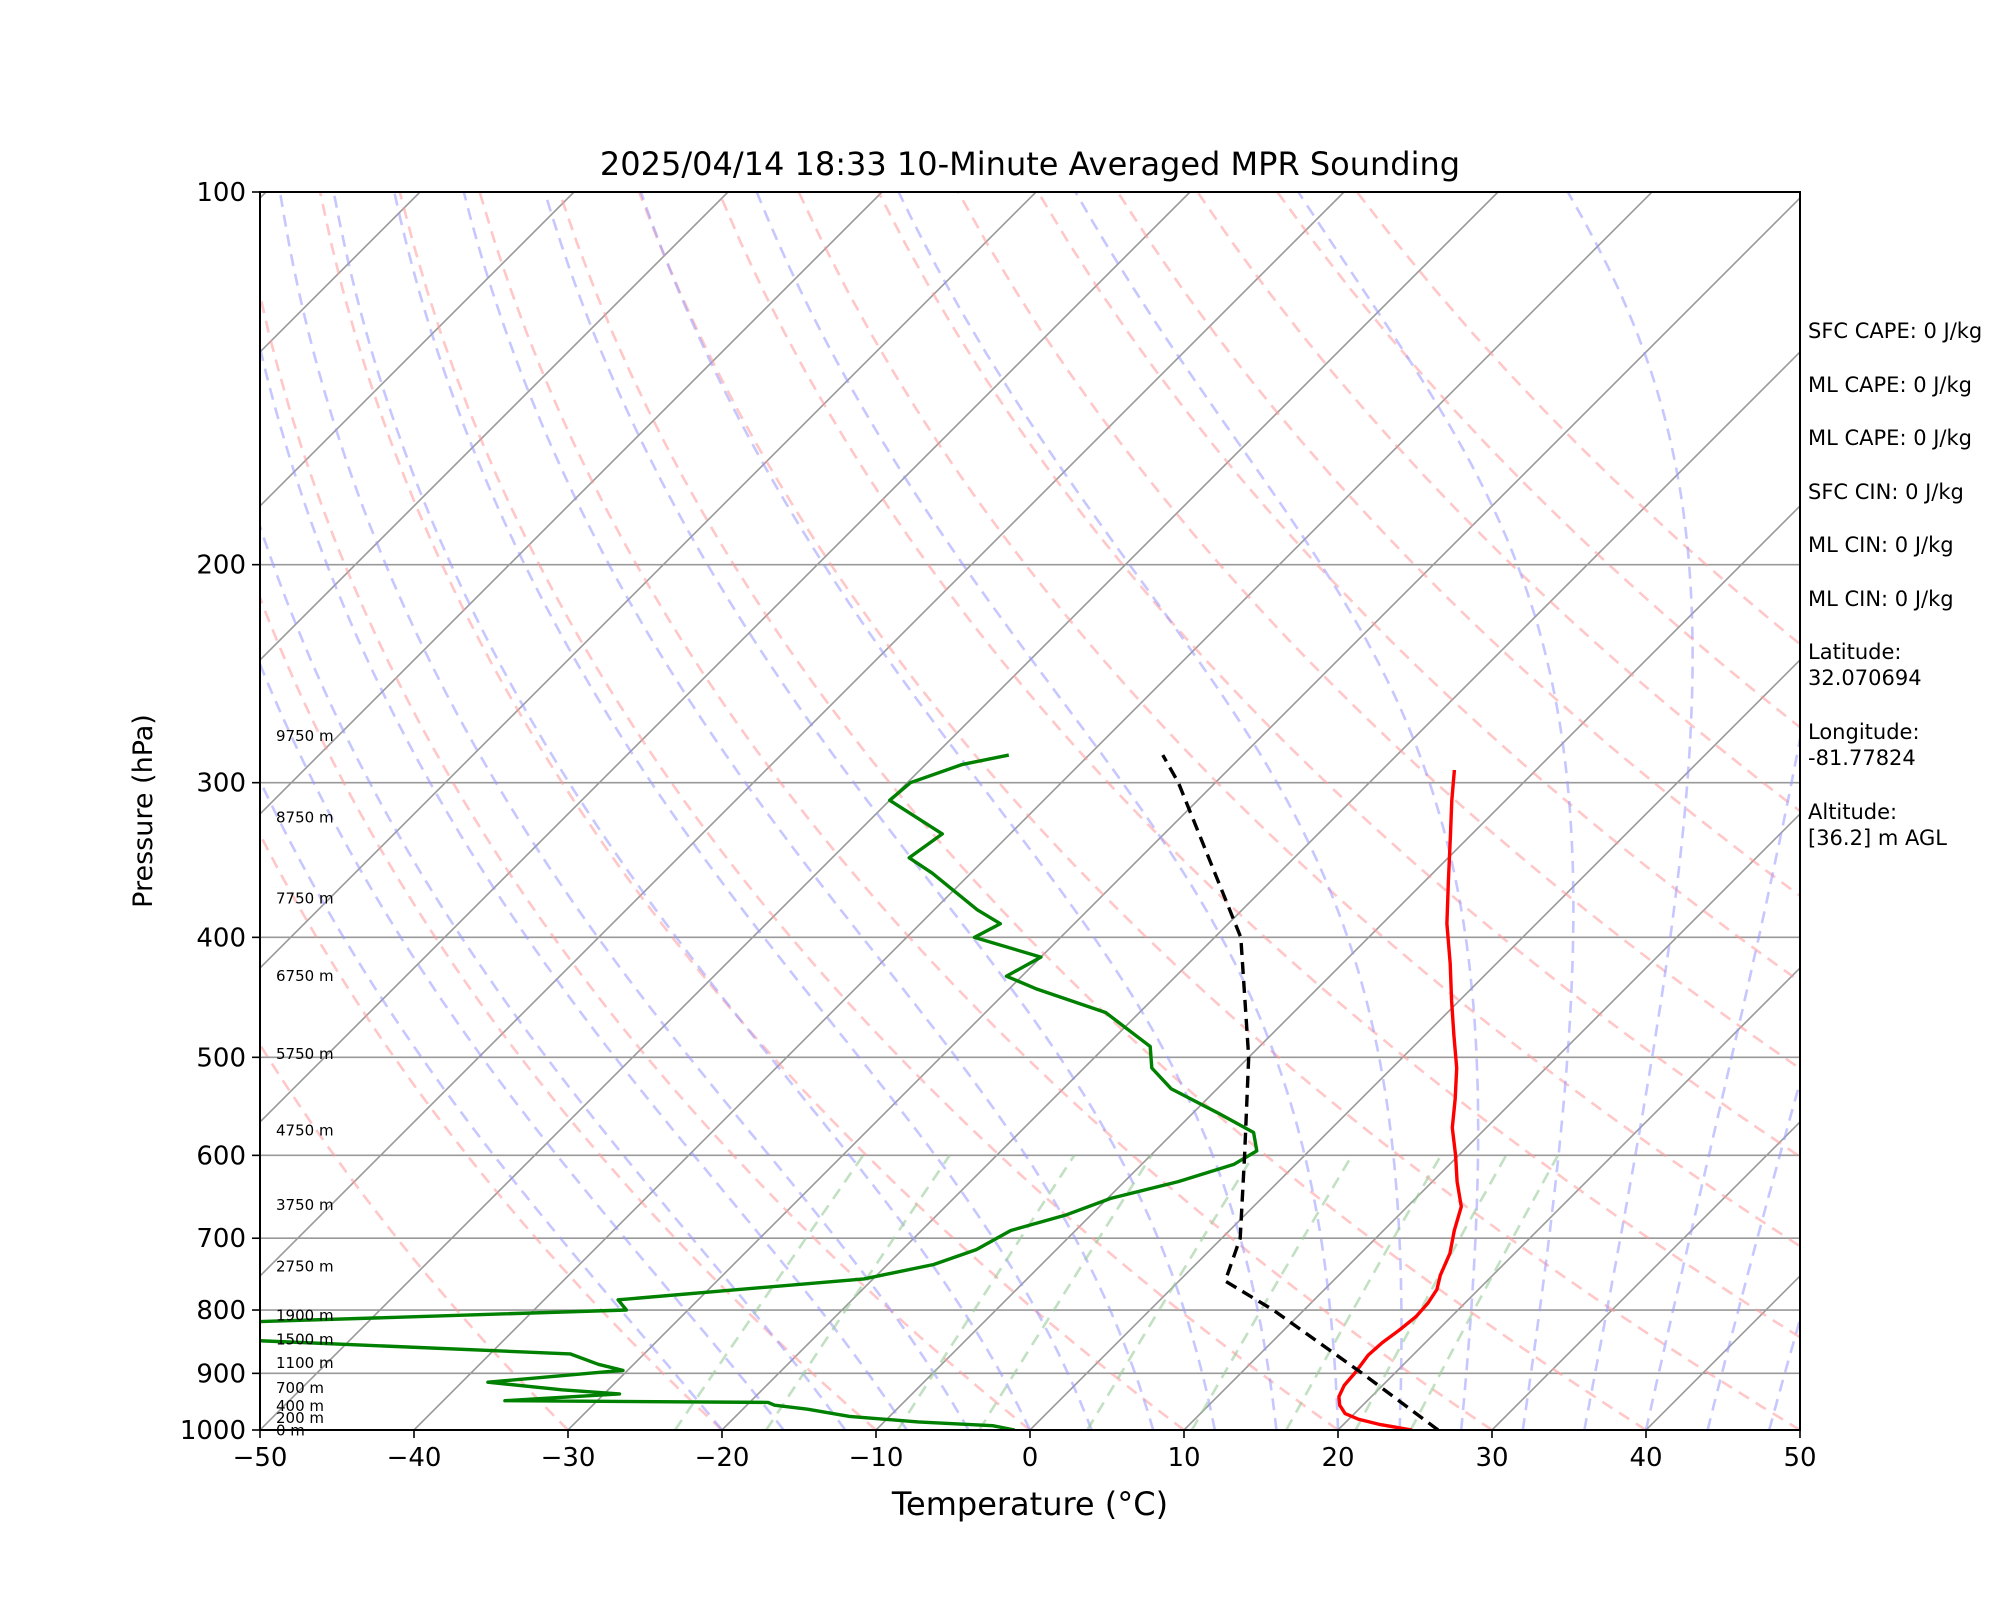 The height and width of the screenshot is (1600, 2000). I want to click on height-label: 4750 m, so click(305, 1131).